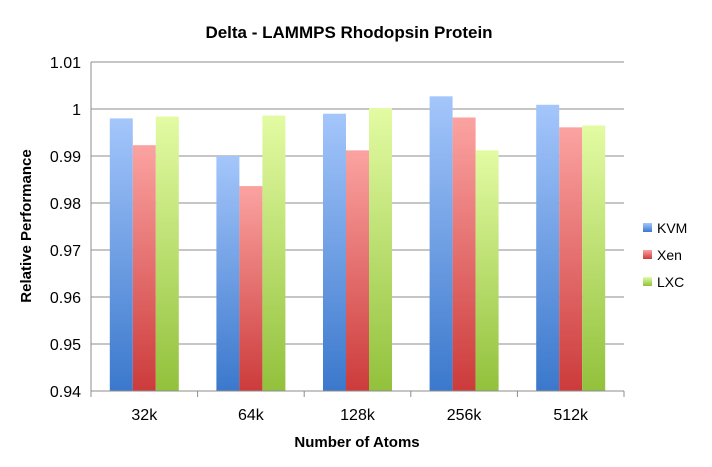  What do you see at coordinates (167, 254) in the screenshot?
I see `bar-lxc-32k` at bounding box center [167, 254].